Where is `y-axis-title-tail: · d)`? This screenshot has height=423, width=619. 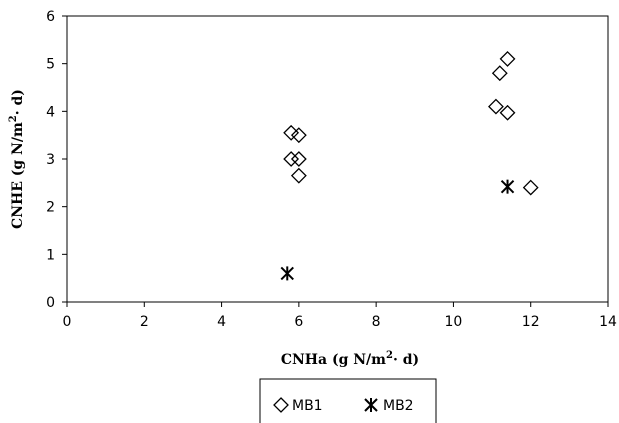 y-axis-title-tail: · d) is located at coordinates (18, 102).